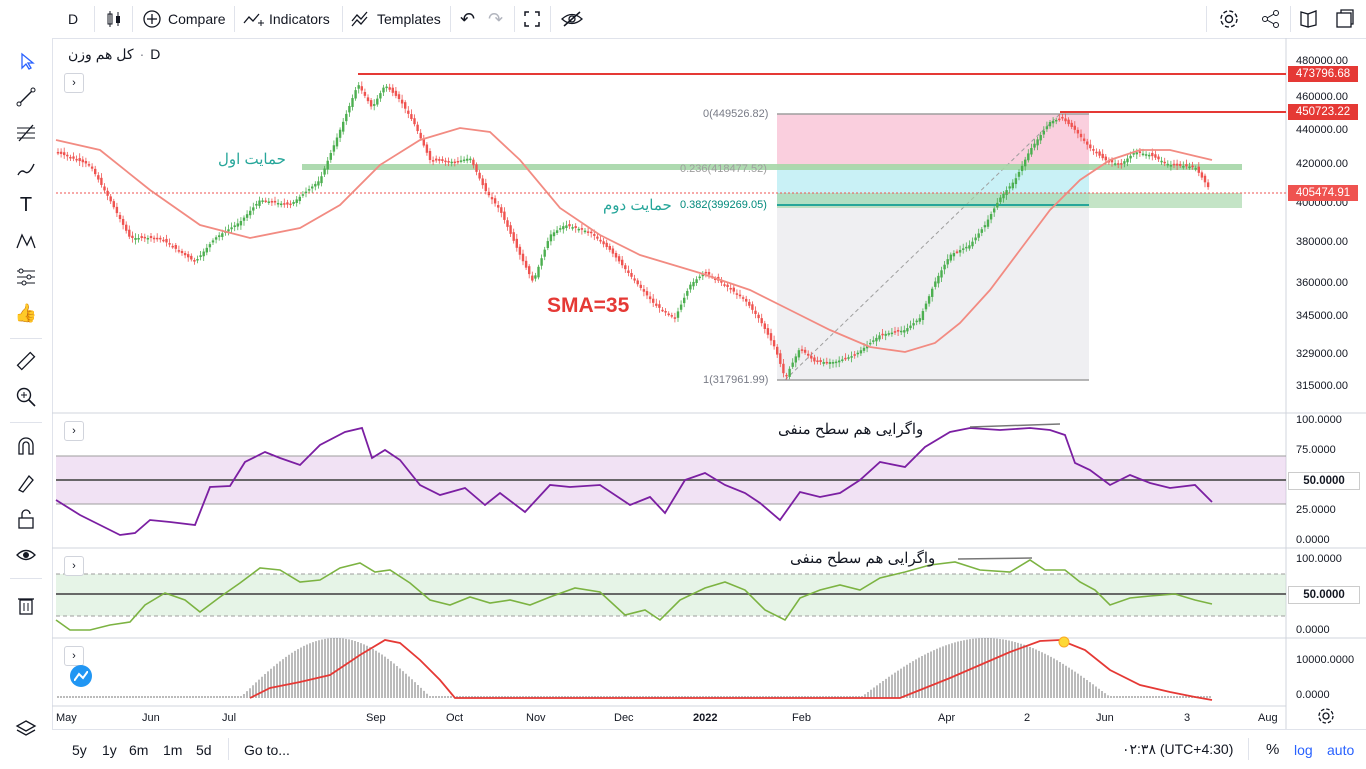  What do you see at coordinates (286, 19) in the screenshot?
I see `indicators-button: Indicators` at bounding box center [286, 19].